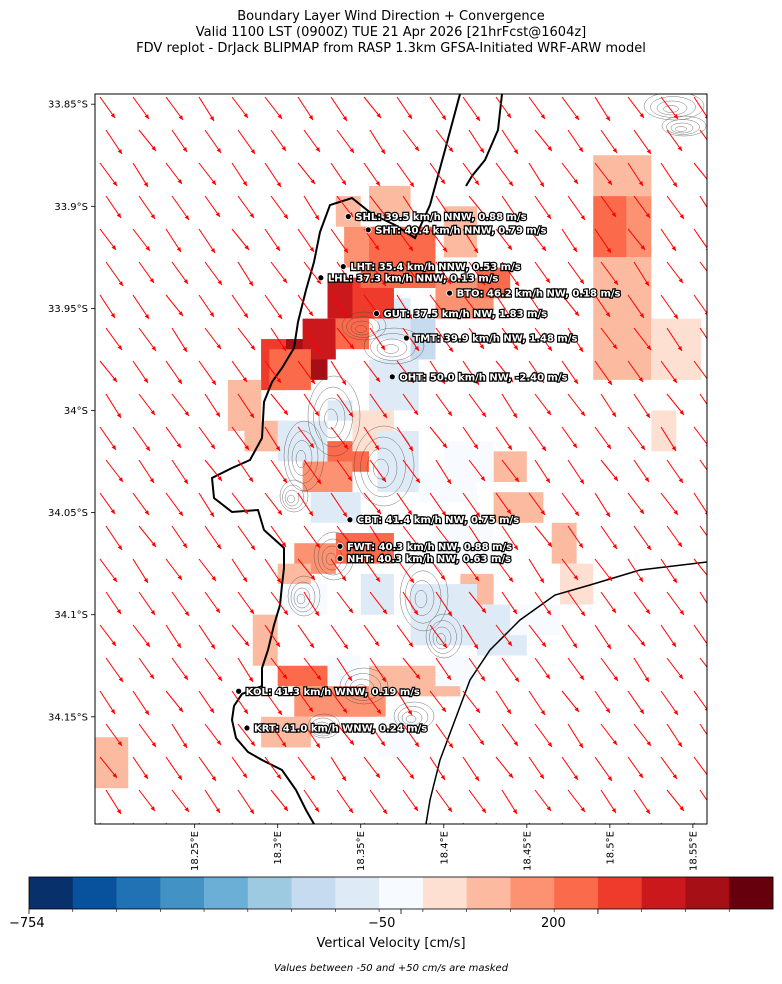  What do you see at coordinates (483, 377) in the screenshot?
I see `station-label: OHT: 50.0 km/h NW, -2.40 m/s` at bounding box center [483, 377].